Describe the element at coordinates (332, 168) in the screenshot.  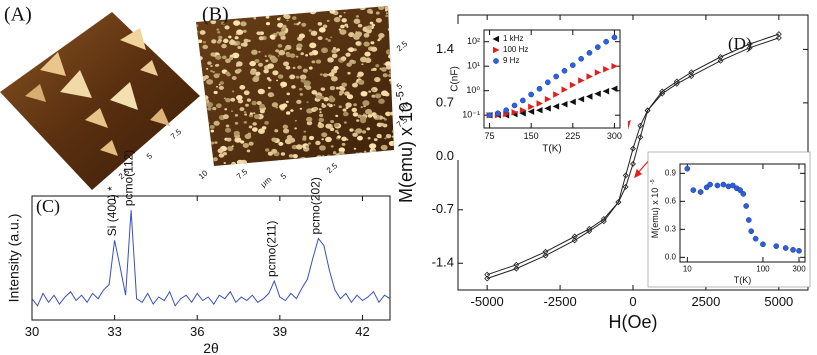
I see `image-tick-label: 2.5` at that location.